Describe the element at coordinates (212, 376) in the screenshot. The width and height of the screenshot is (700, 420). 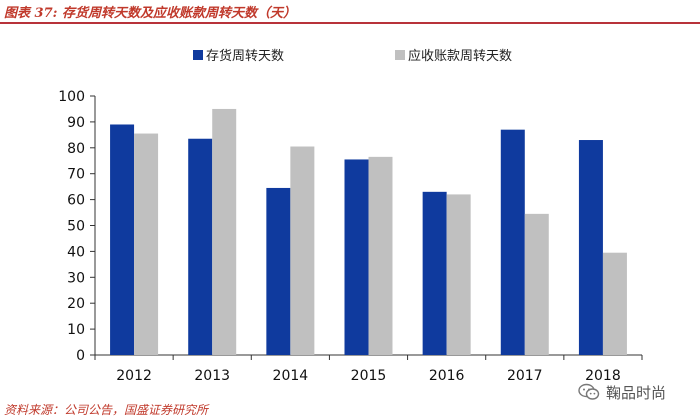
I see `x-tick-label: 2013` at that location.